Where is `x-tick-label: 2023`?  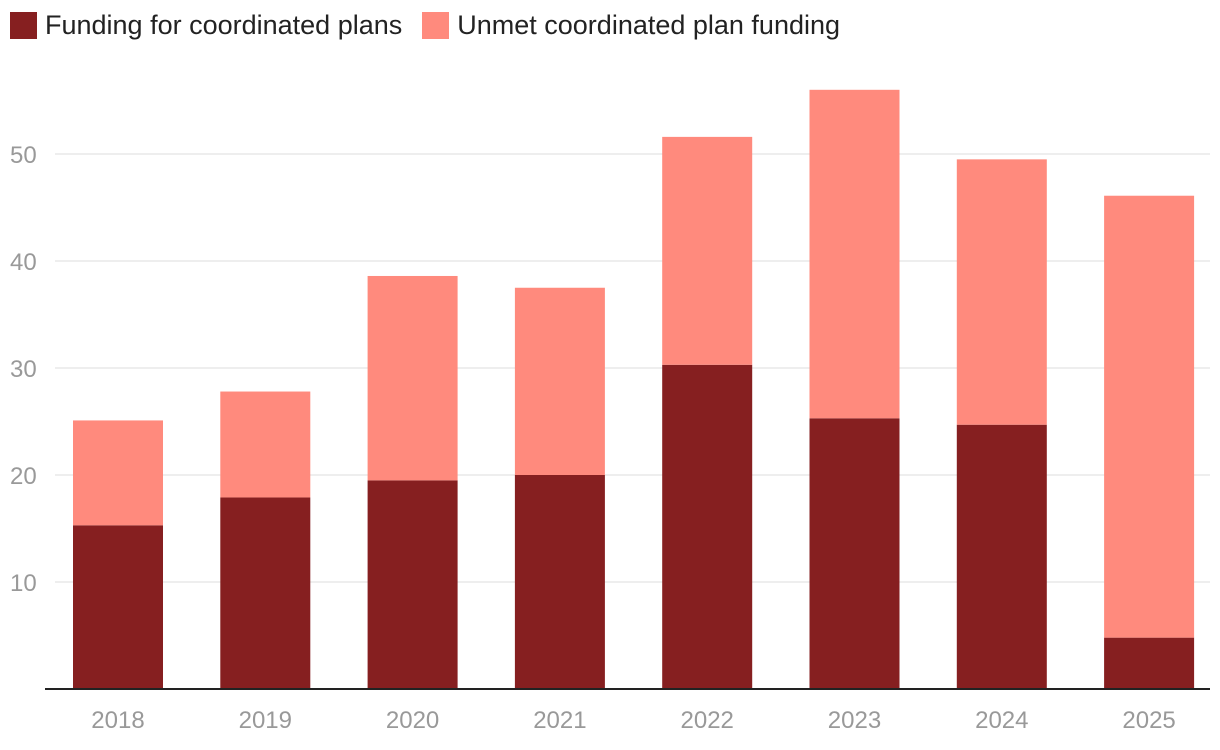
x-tick-label: 2023 is located at coordinates (854, 720).